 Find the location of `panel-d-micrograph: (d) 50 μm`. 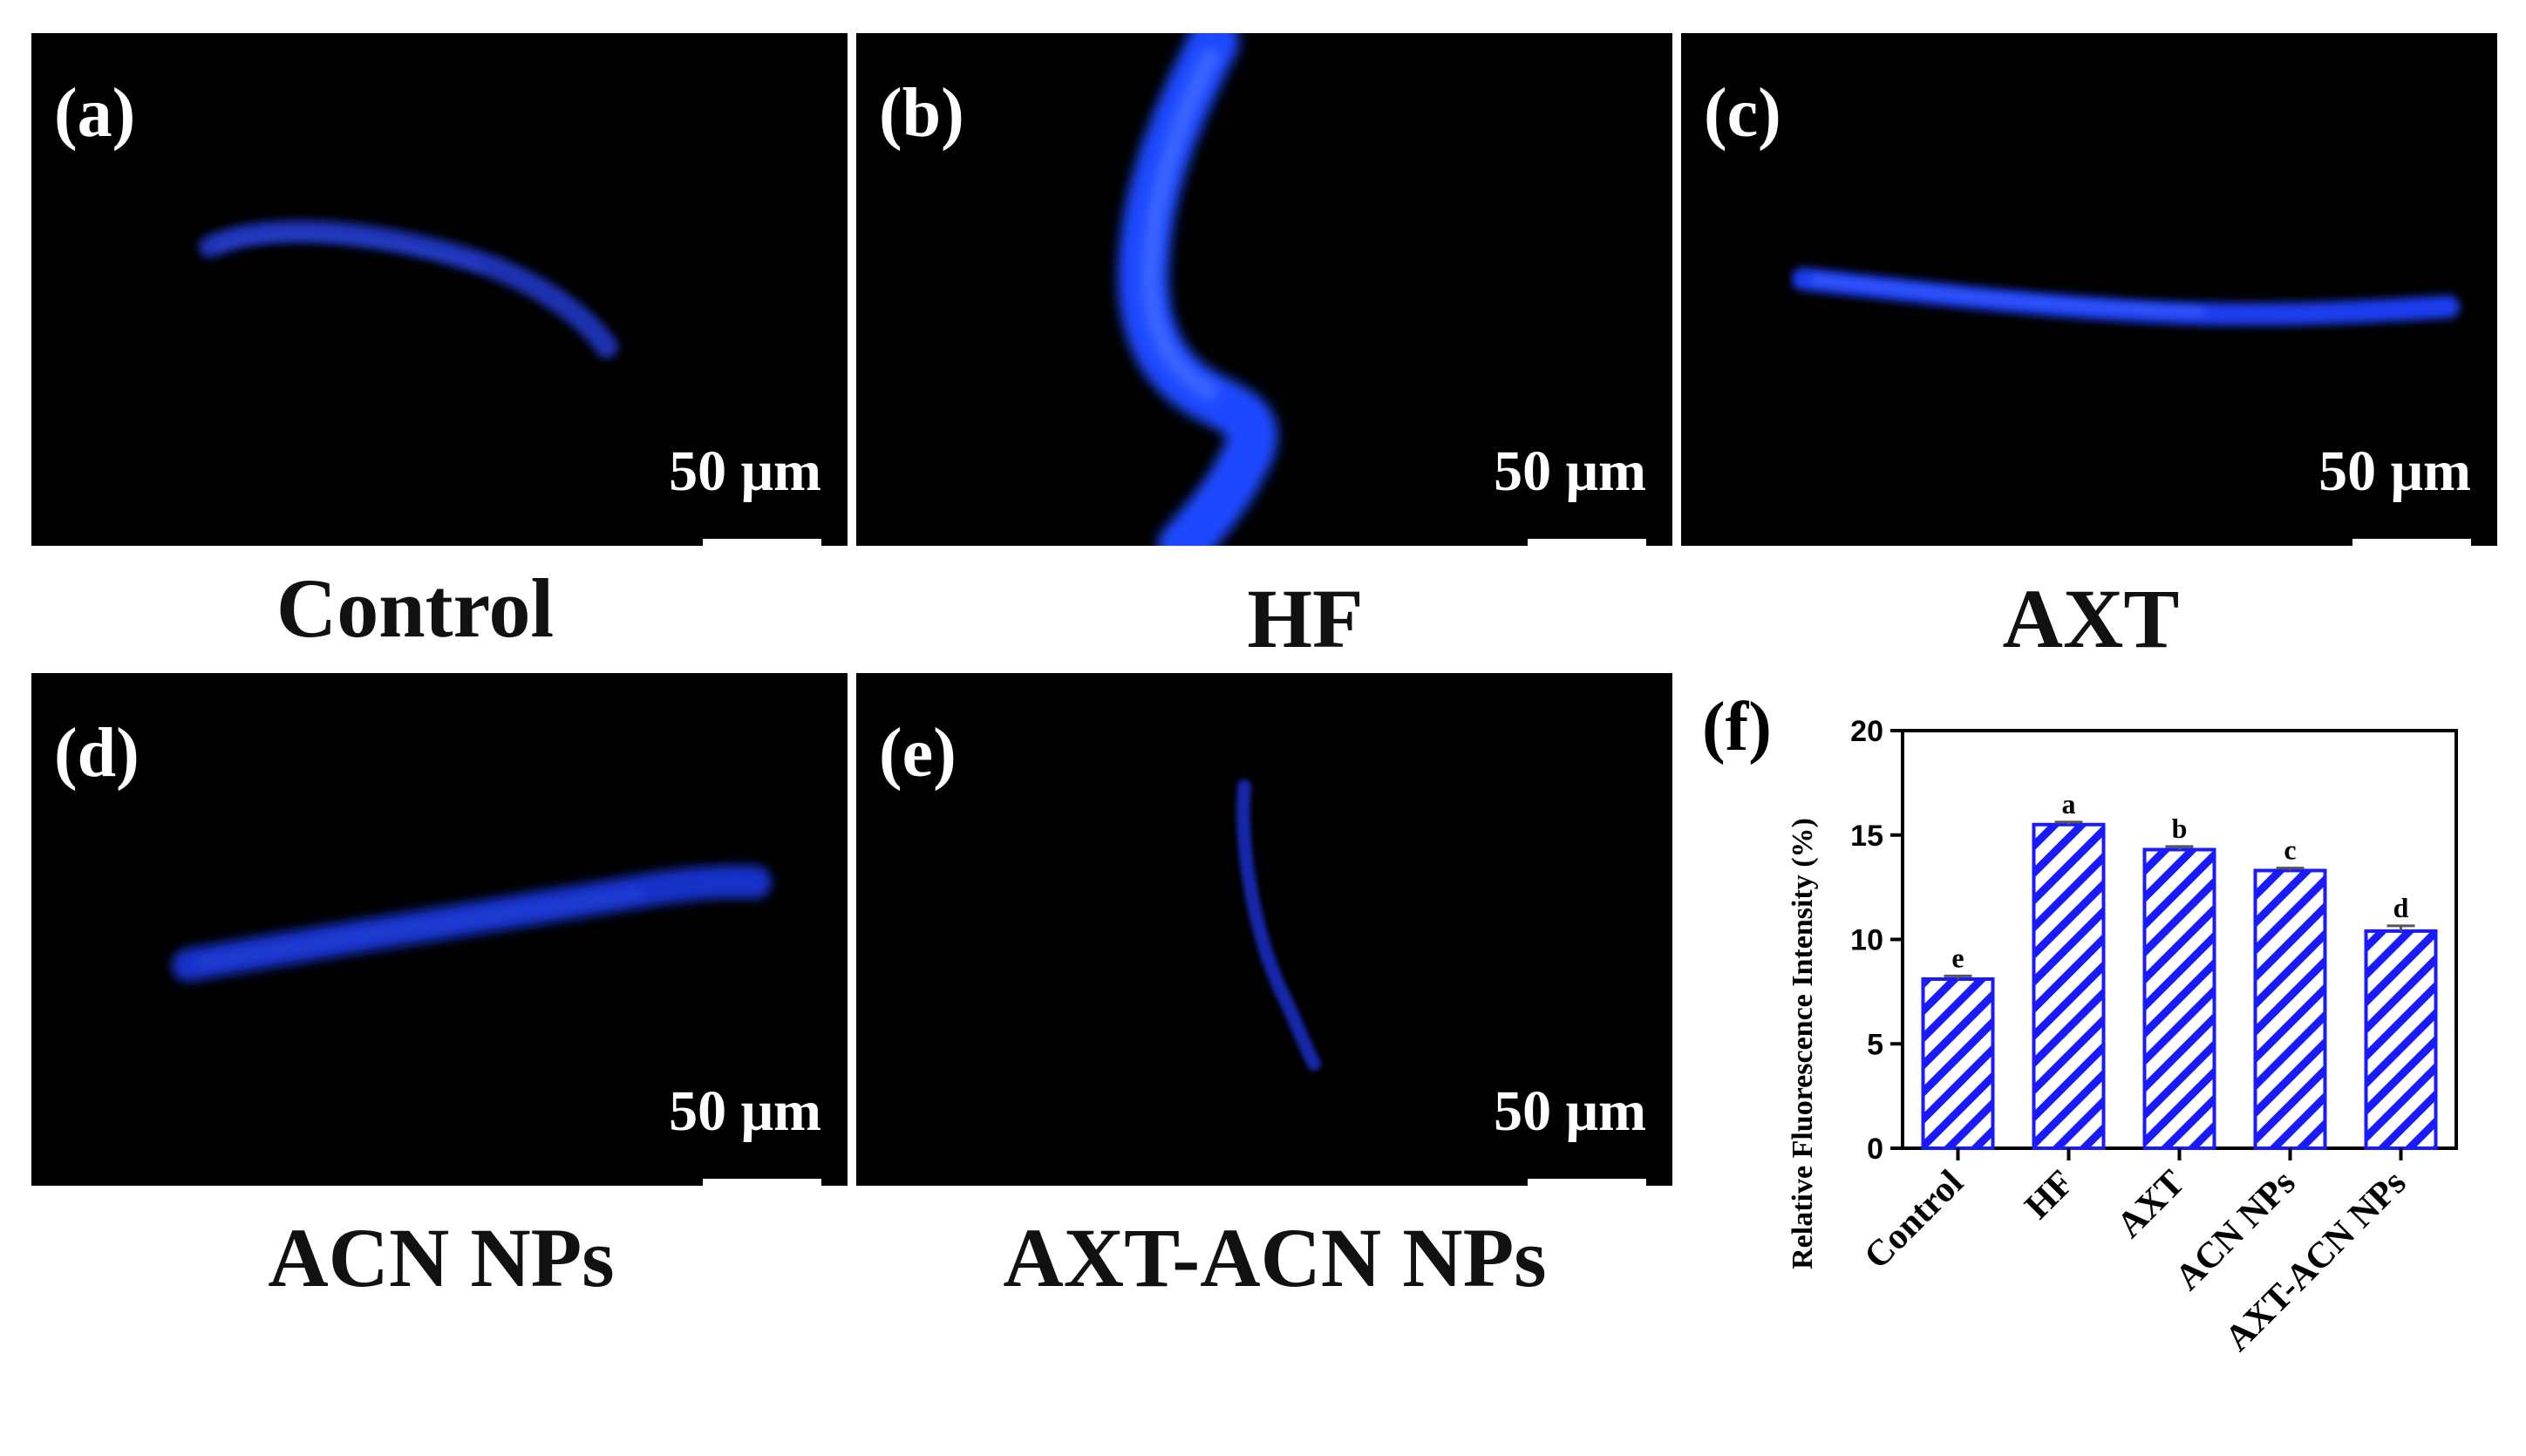

panel-d-micrograph: (d) 50 μm is located at coordinates (439, 929).